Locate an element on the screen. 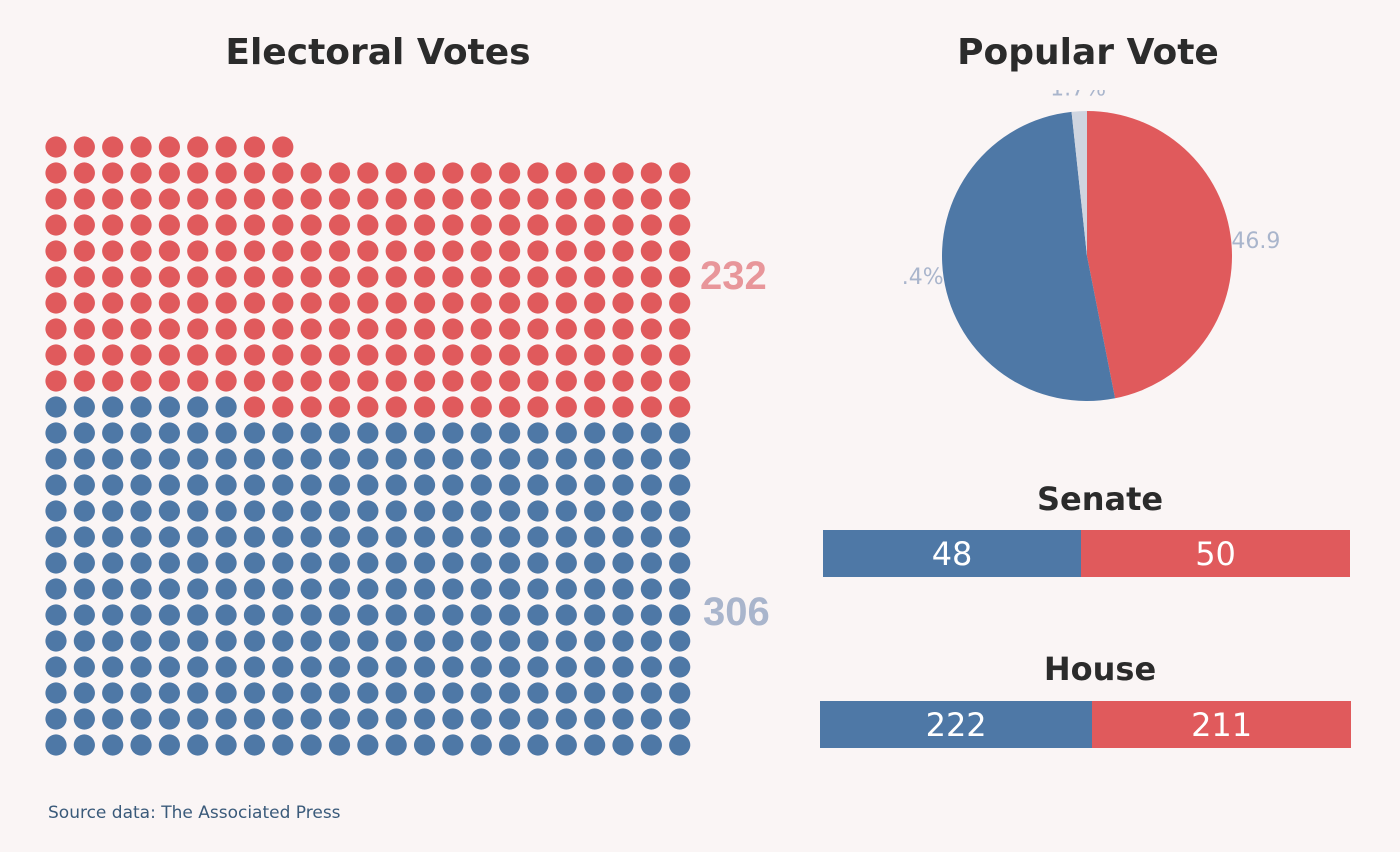 The height and width of the screenshot is (852, 1400). pie-slice is located at coordinates (1079, 183).